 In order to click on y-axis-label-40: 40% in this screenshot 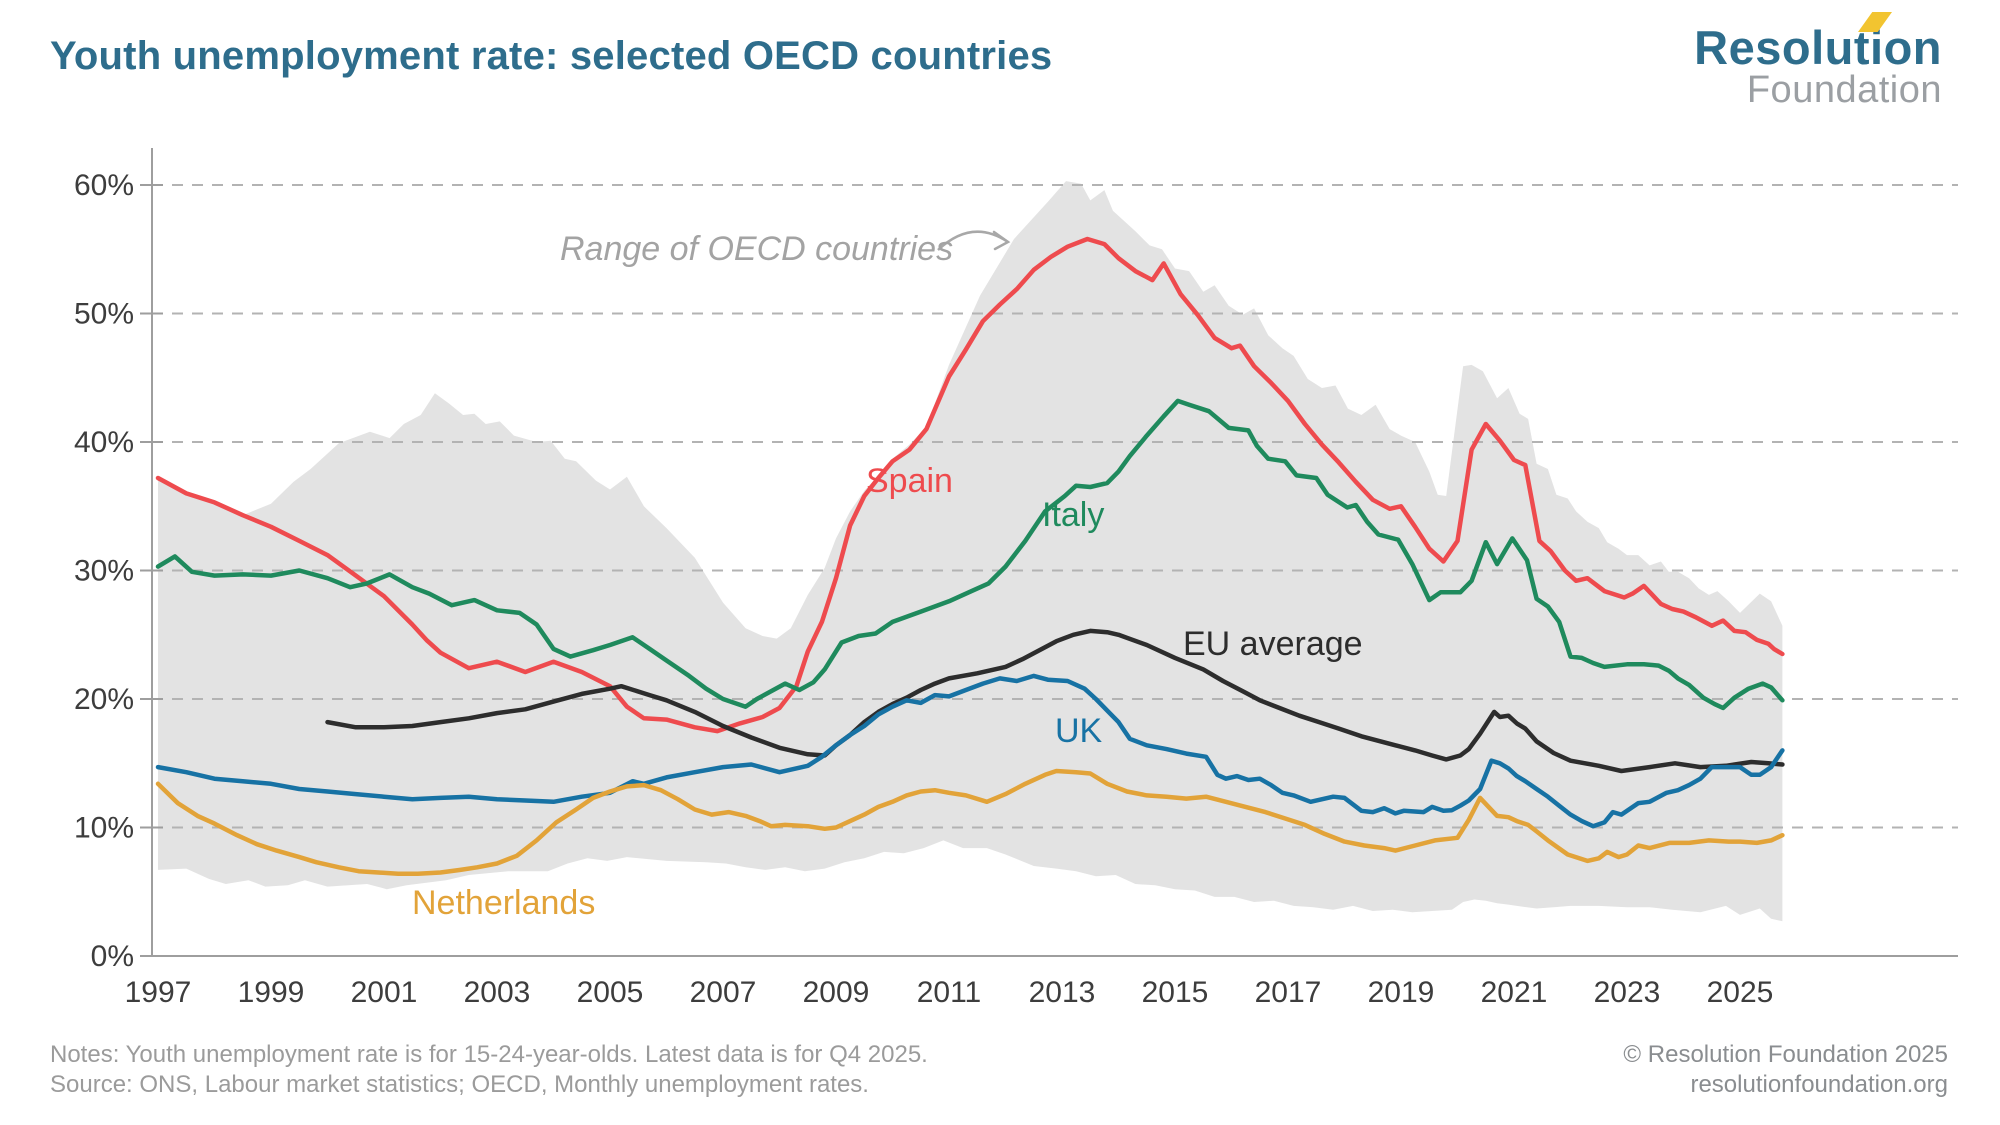, I will do `click(104, 442)`.